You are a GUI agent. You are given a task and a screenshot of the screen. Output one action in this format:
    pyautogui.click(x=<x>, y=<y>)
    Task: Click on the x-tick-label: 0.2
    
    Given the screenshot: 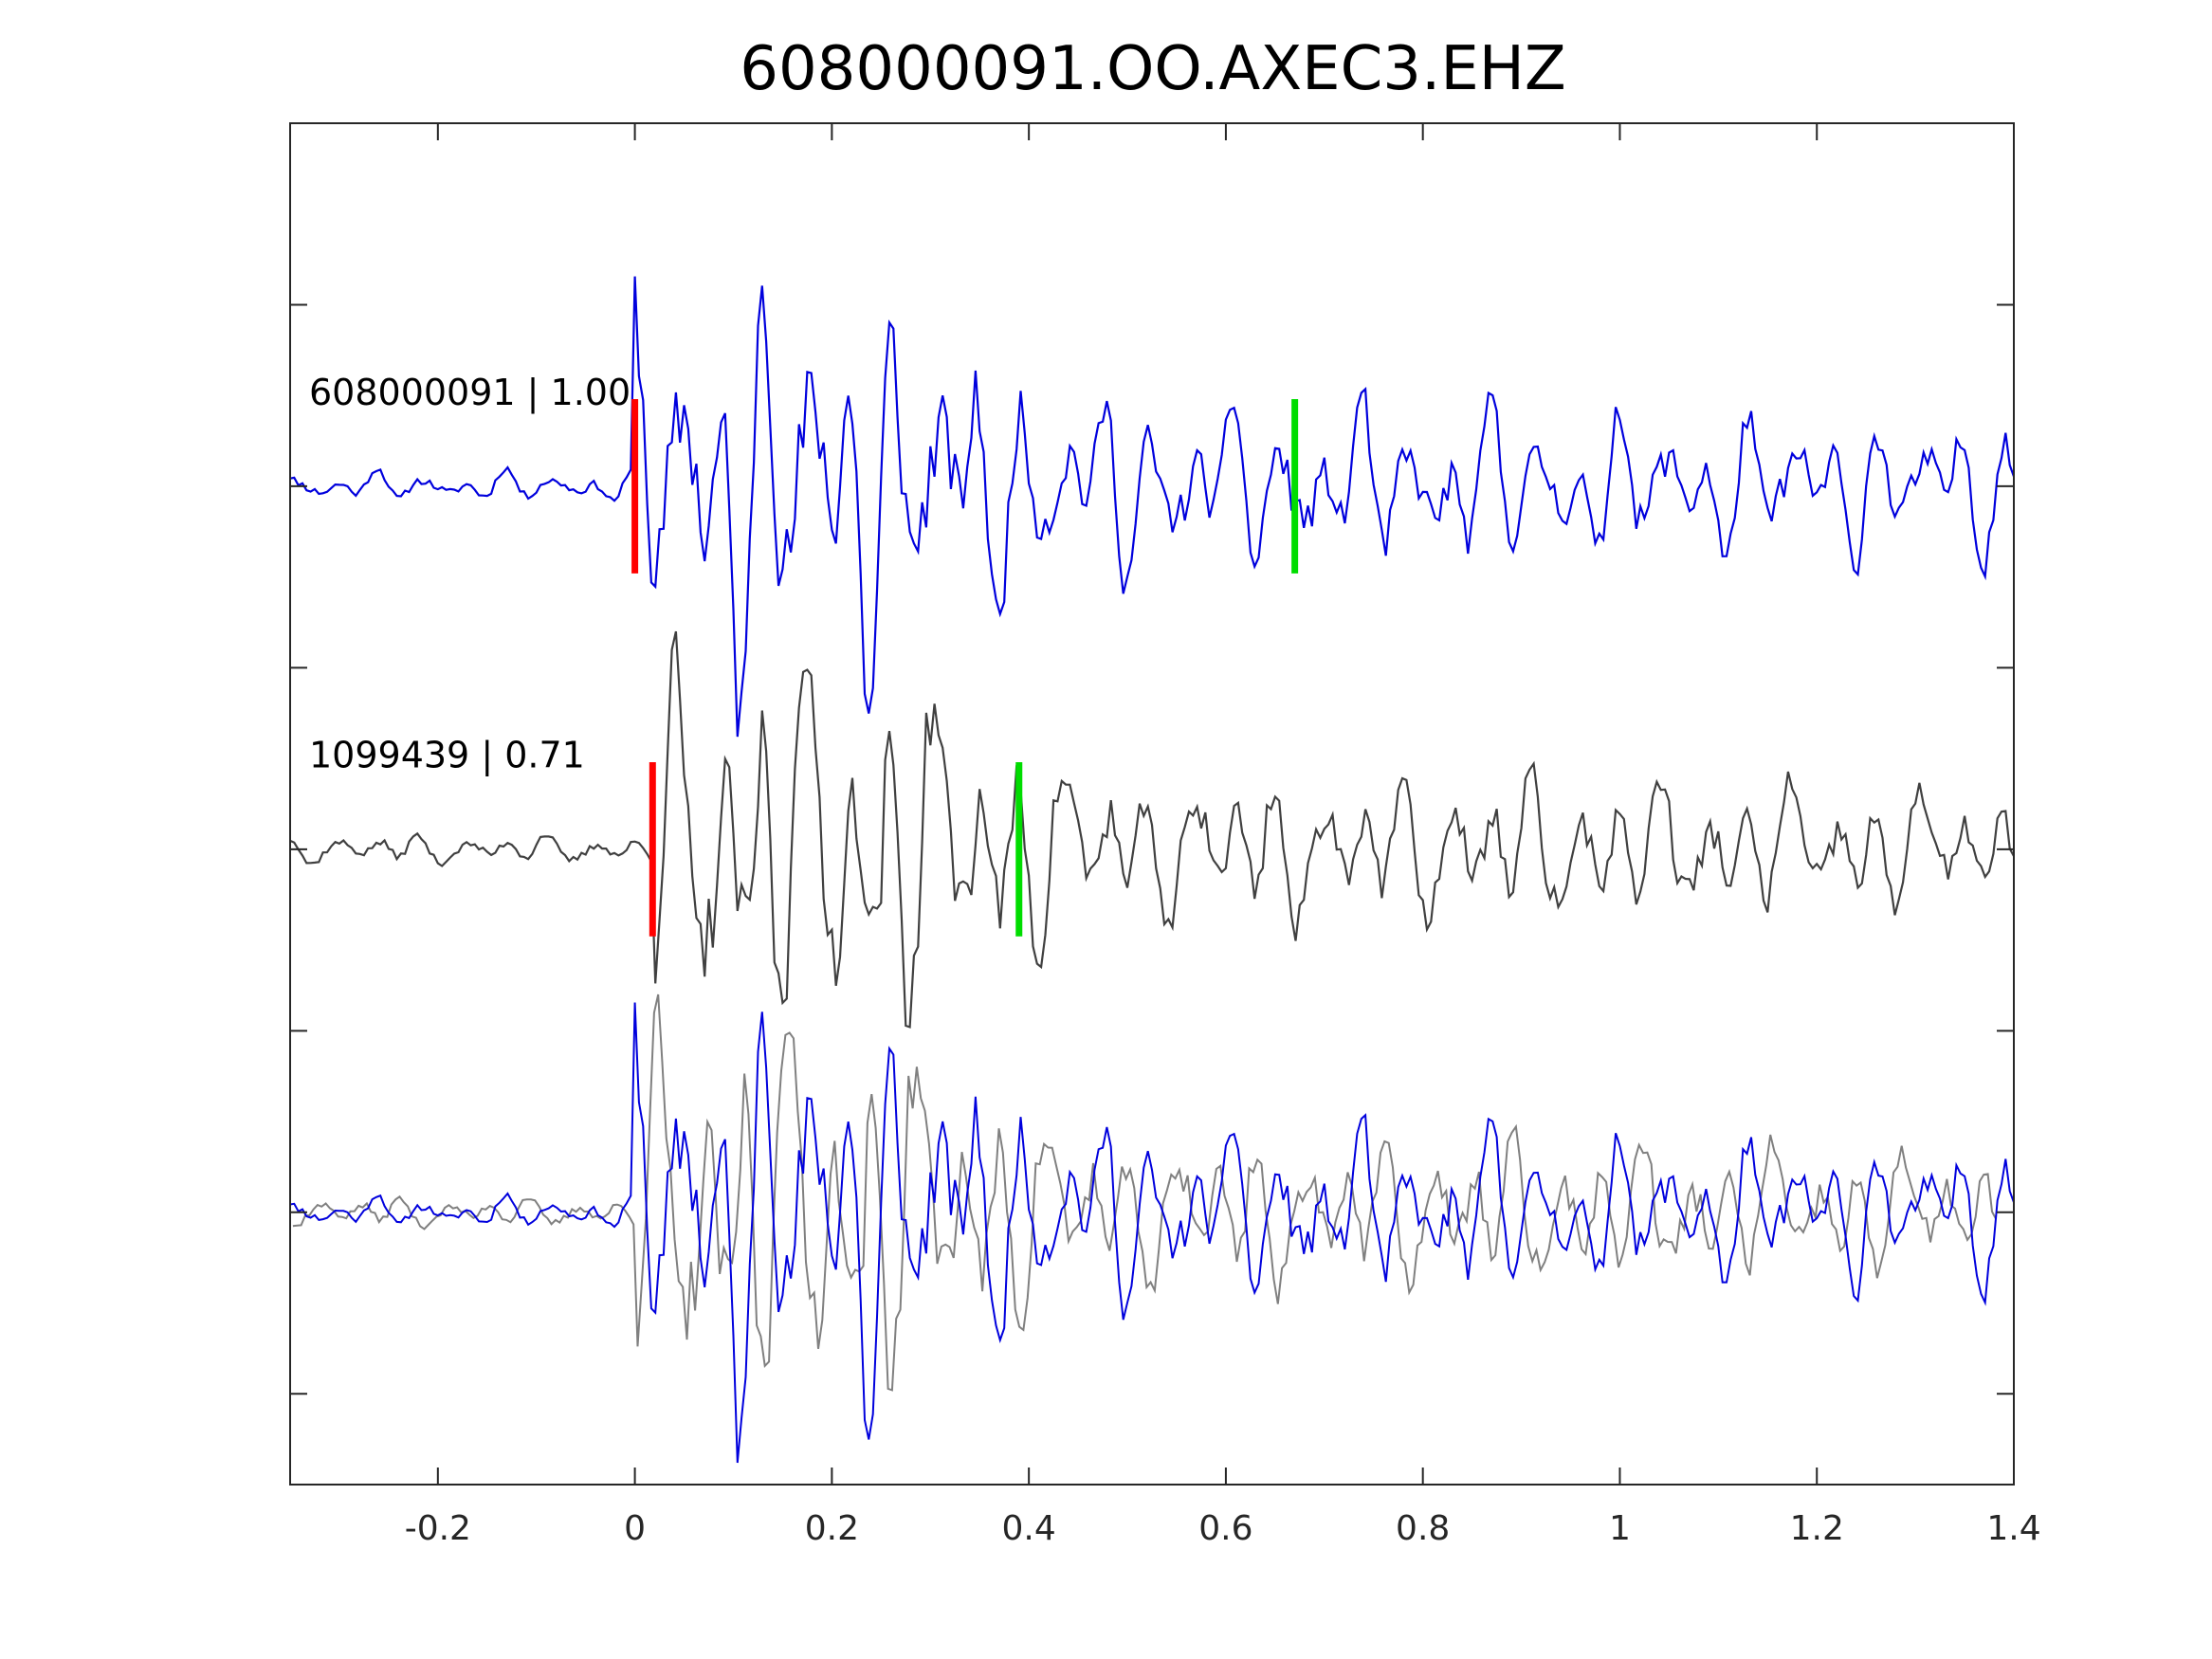 What is the action you would take?
    pyautogui.click(x=832, y=1528)
    